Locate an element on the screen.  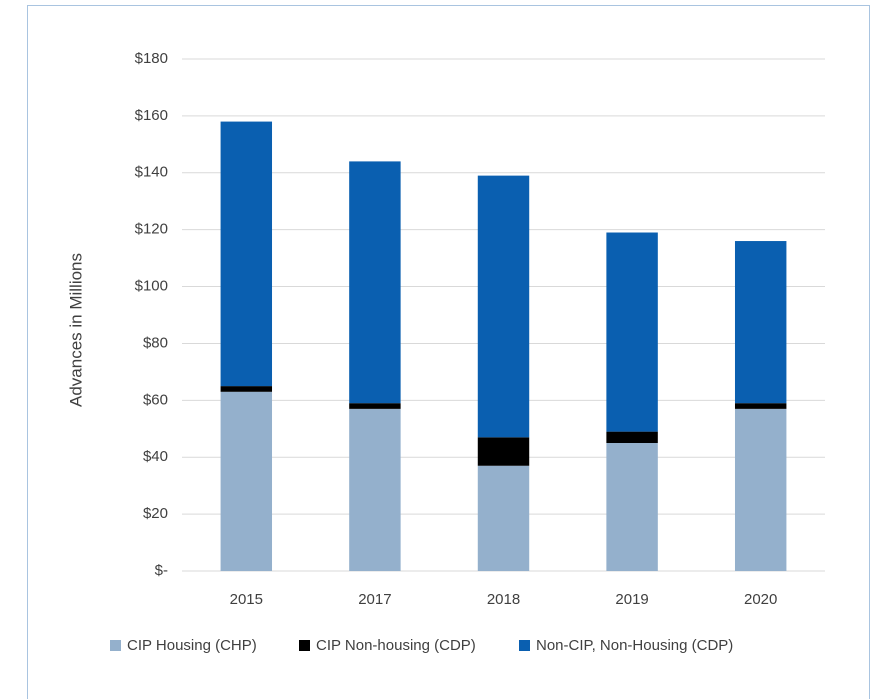
y-tick-label: $60 is located at coordinates (155, 399).